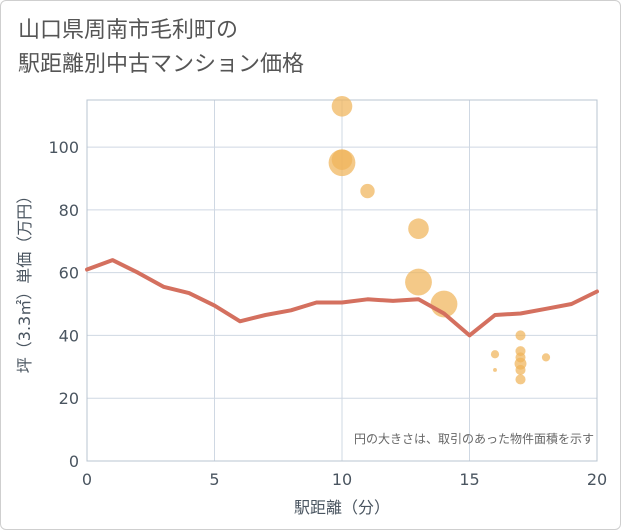 This screenshot has width=621, height=530. I want to click on y-axis-ticks: 0 20 40 60 80 100, so click(63, 304).